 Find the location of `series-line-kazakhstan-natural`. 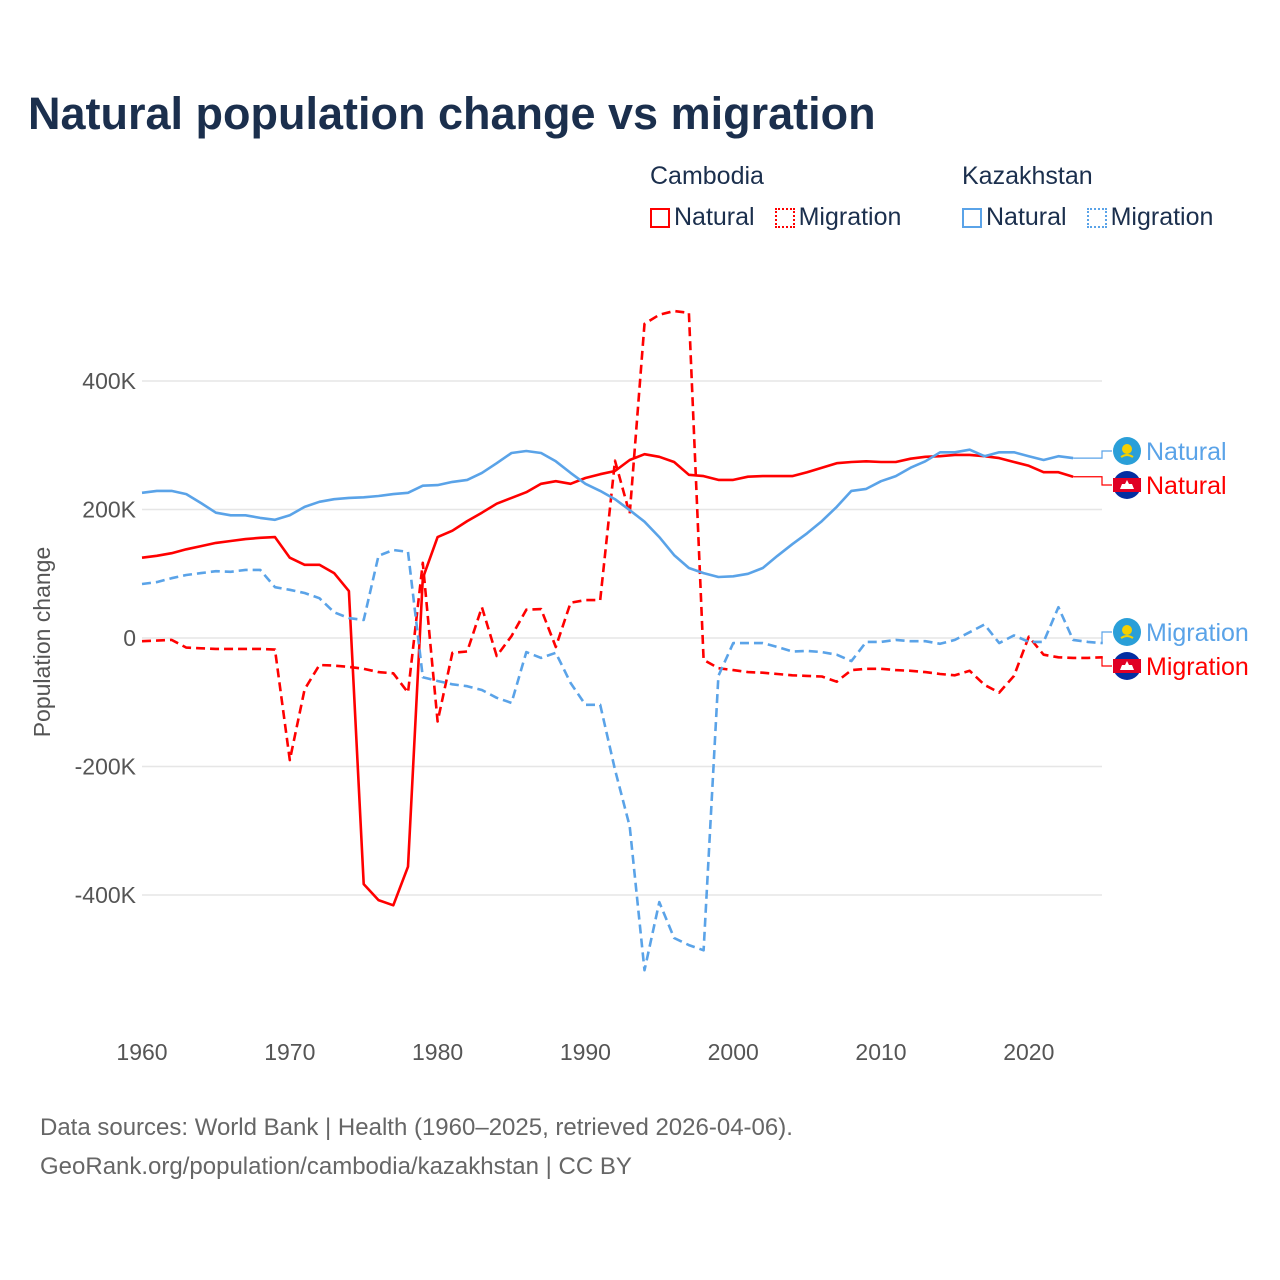

series-line-kazakhstan-natural is located at coordinates (607, 513).